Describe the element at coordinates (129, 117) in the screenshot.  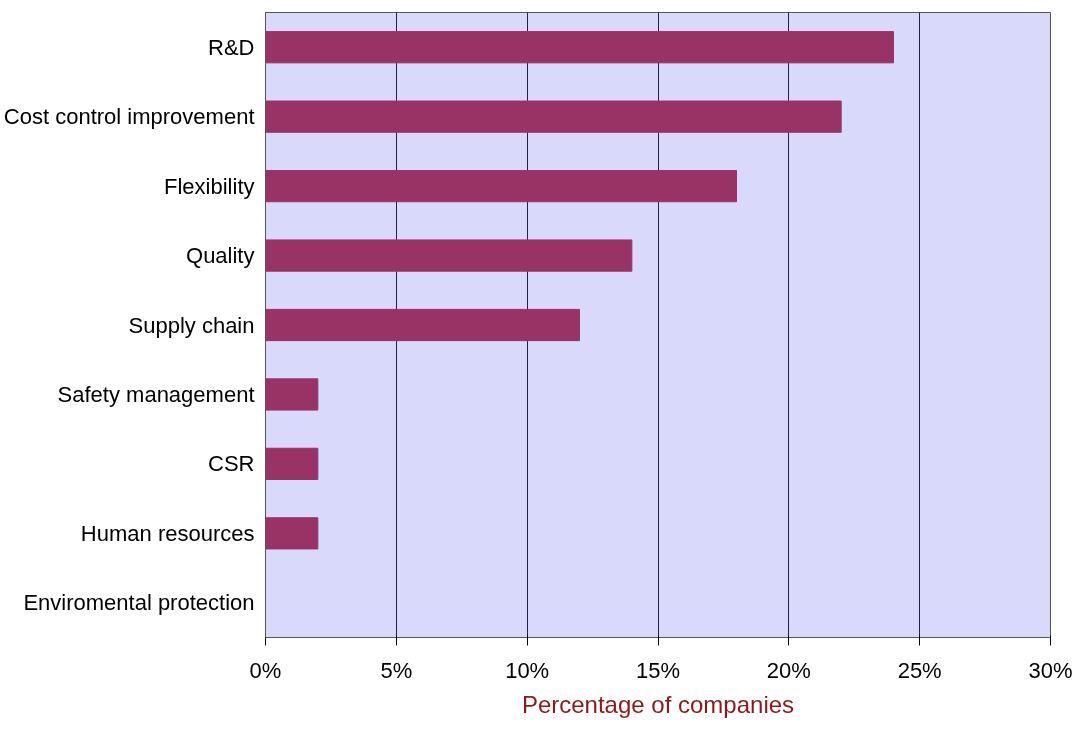
I see `y-tick-label: Cost control improvement` at that location.